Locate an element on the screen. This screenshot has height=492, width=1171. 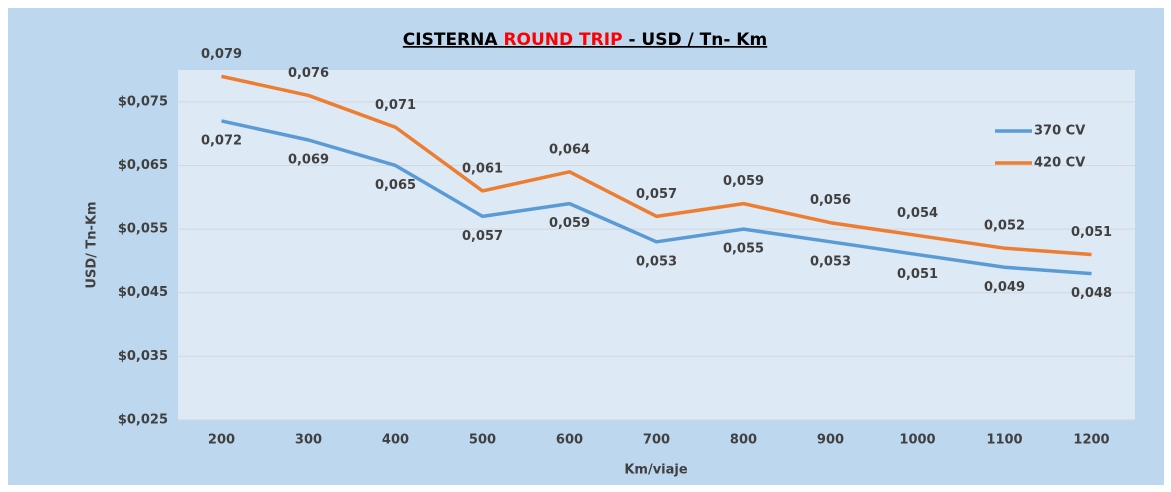
y-tick-label: $0,035 is located at coordinates (143, 356).